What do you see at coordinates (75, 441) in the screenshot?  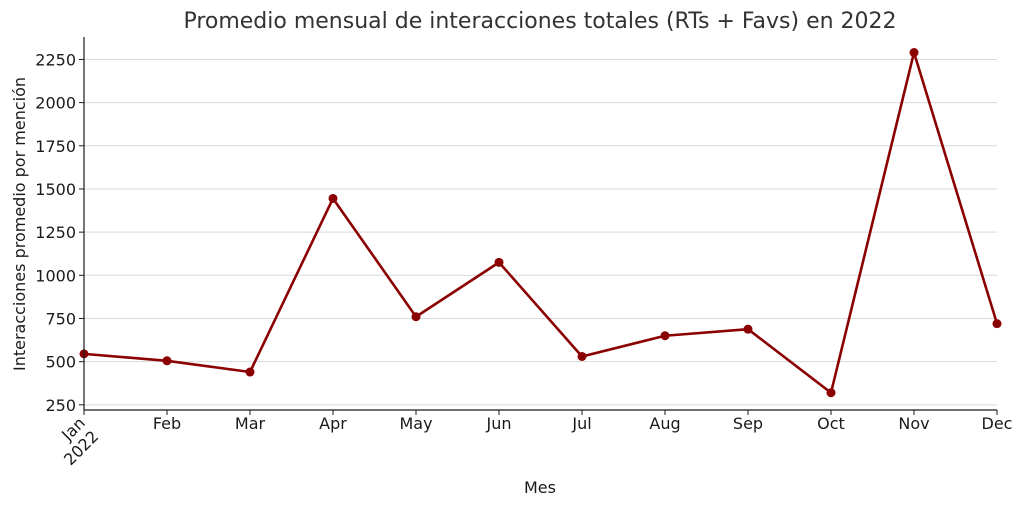 I see `x-tick-label: Jan2022` at bounding box center [75, 441].